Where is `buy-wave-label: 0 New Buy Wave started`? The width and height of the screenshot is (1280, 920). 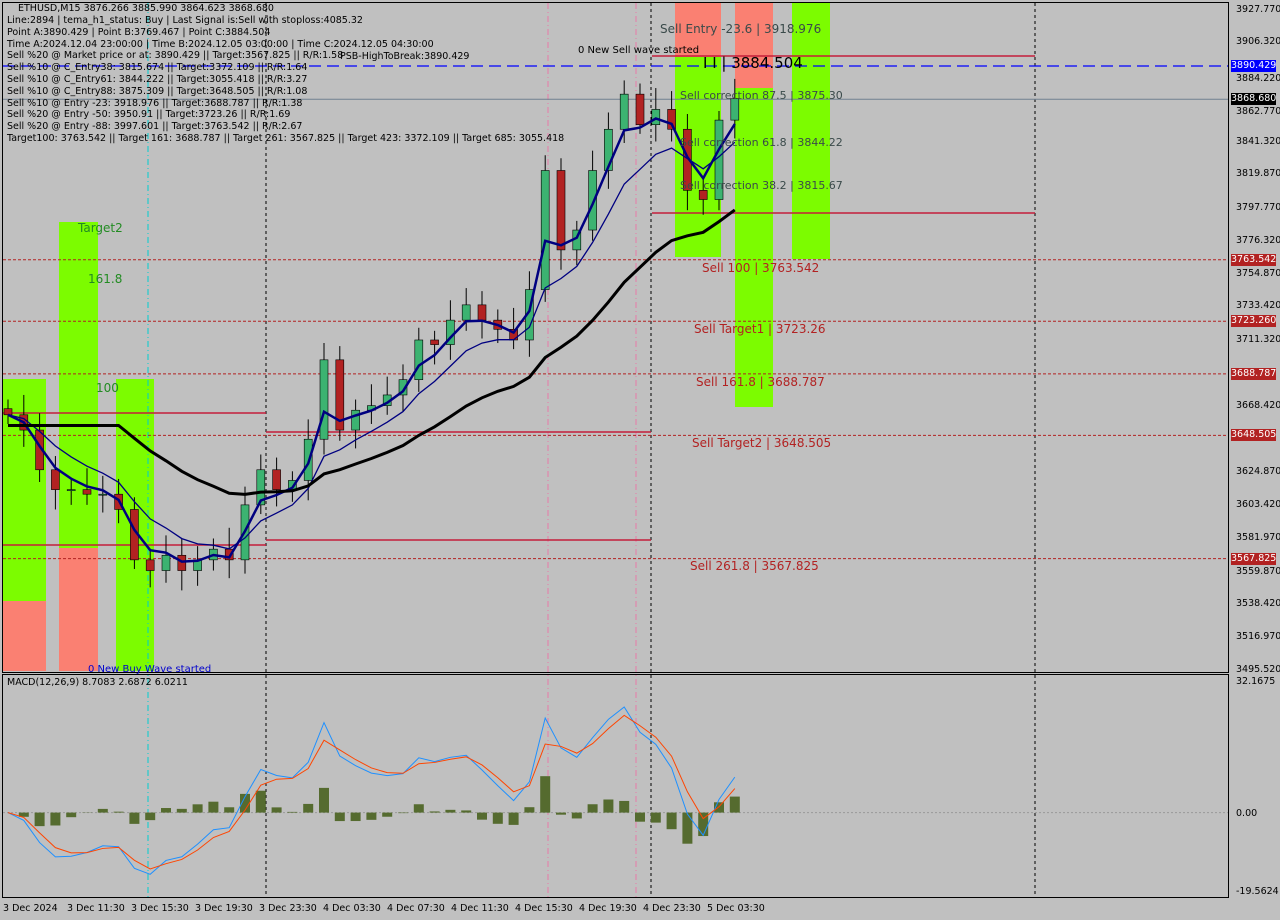 buy-wave-label: 0 New Buy Wave started is located at coordinates (150, 669).